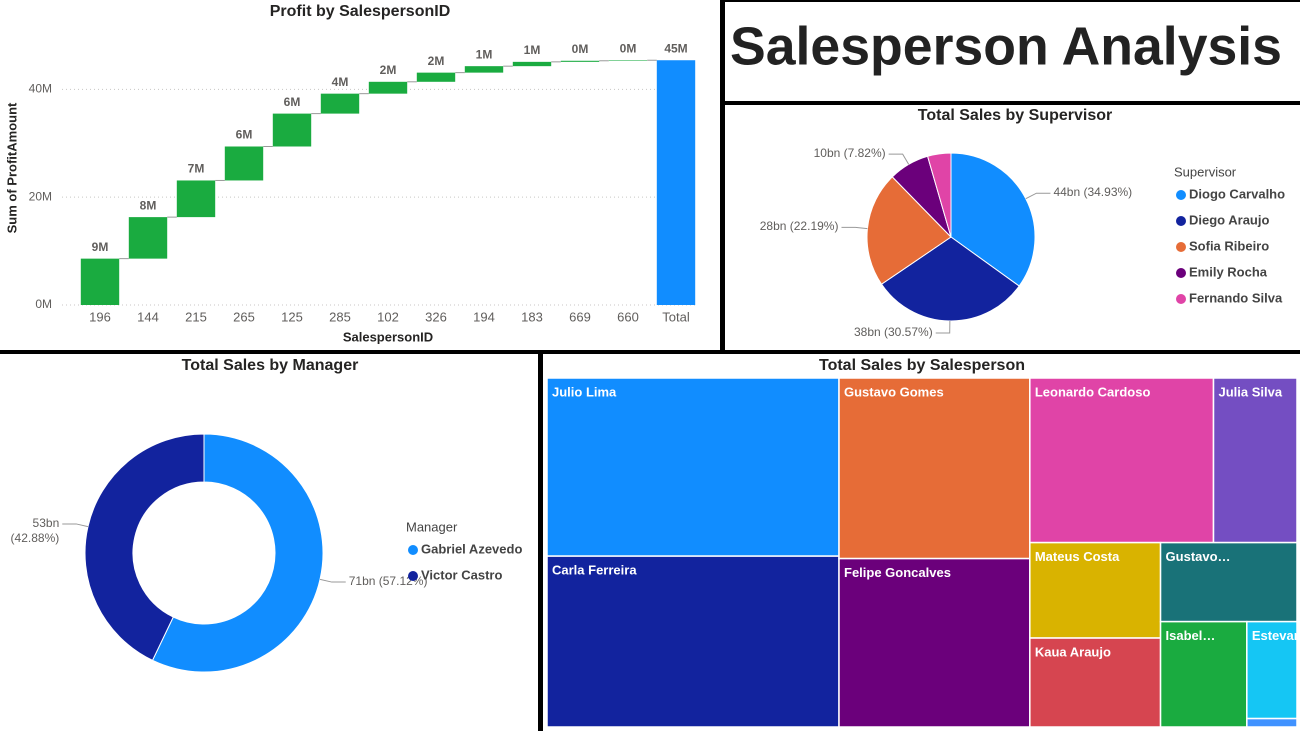 The width and height of the screenshot is (1300, 731). Describe the element at coordinates (388, 316) in the screenshot. I see `x-tick-label: 102` at that location.